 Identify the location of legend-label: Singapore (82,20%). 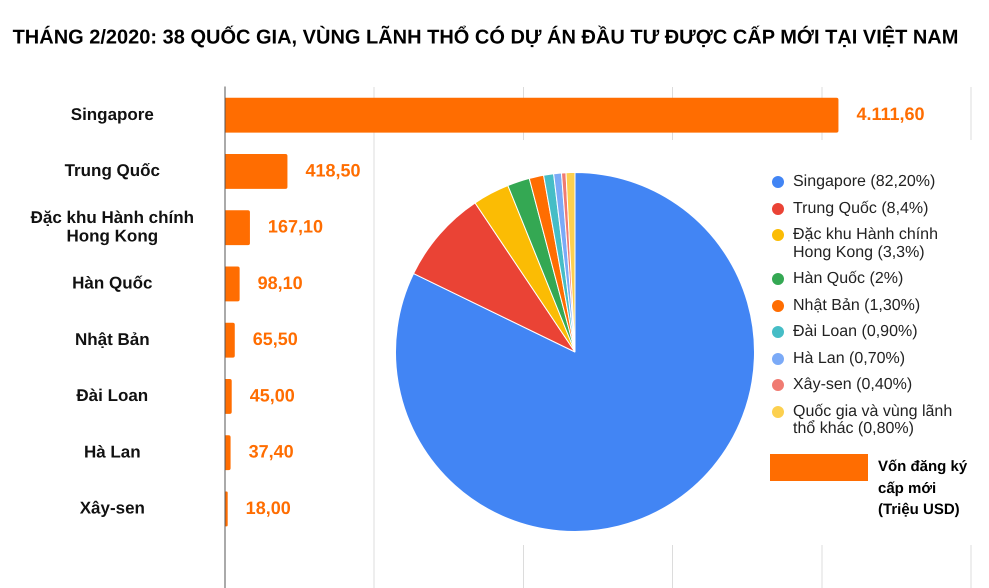
(864, 181).